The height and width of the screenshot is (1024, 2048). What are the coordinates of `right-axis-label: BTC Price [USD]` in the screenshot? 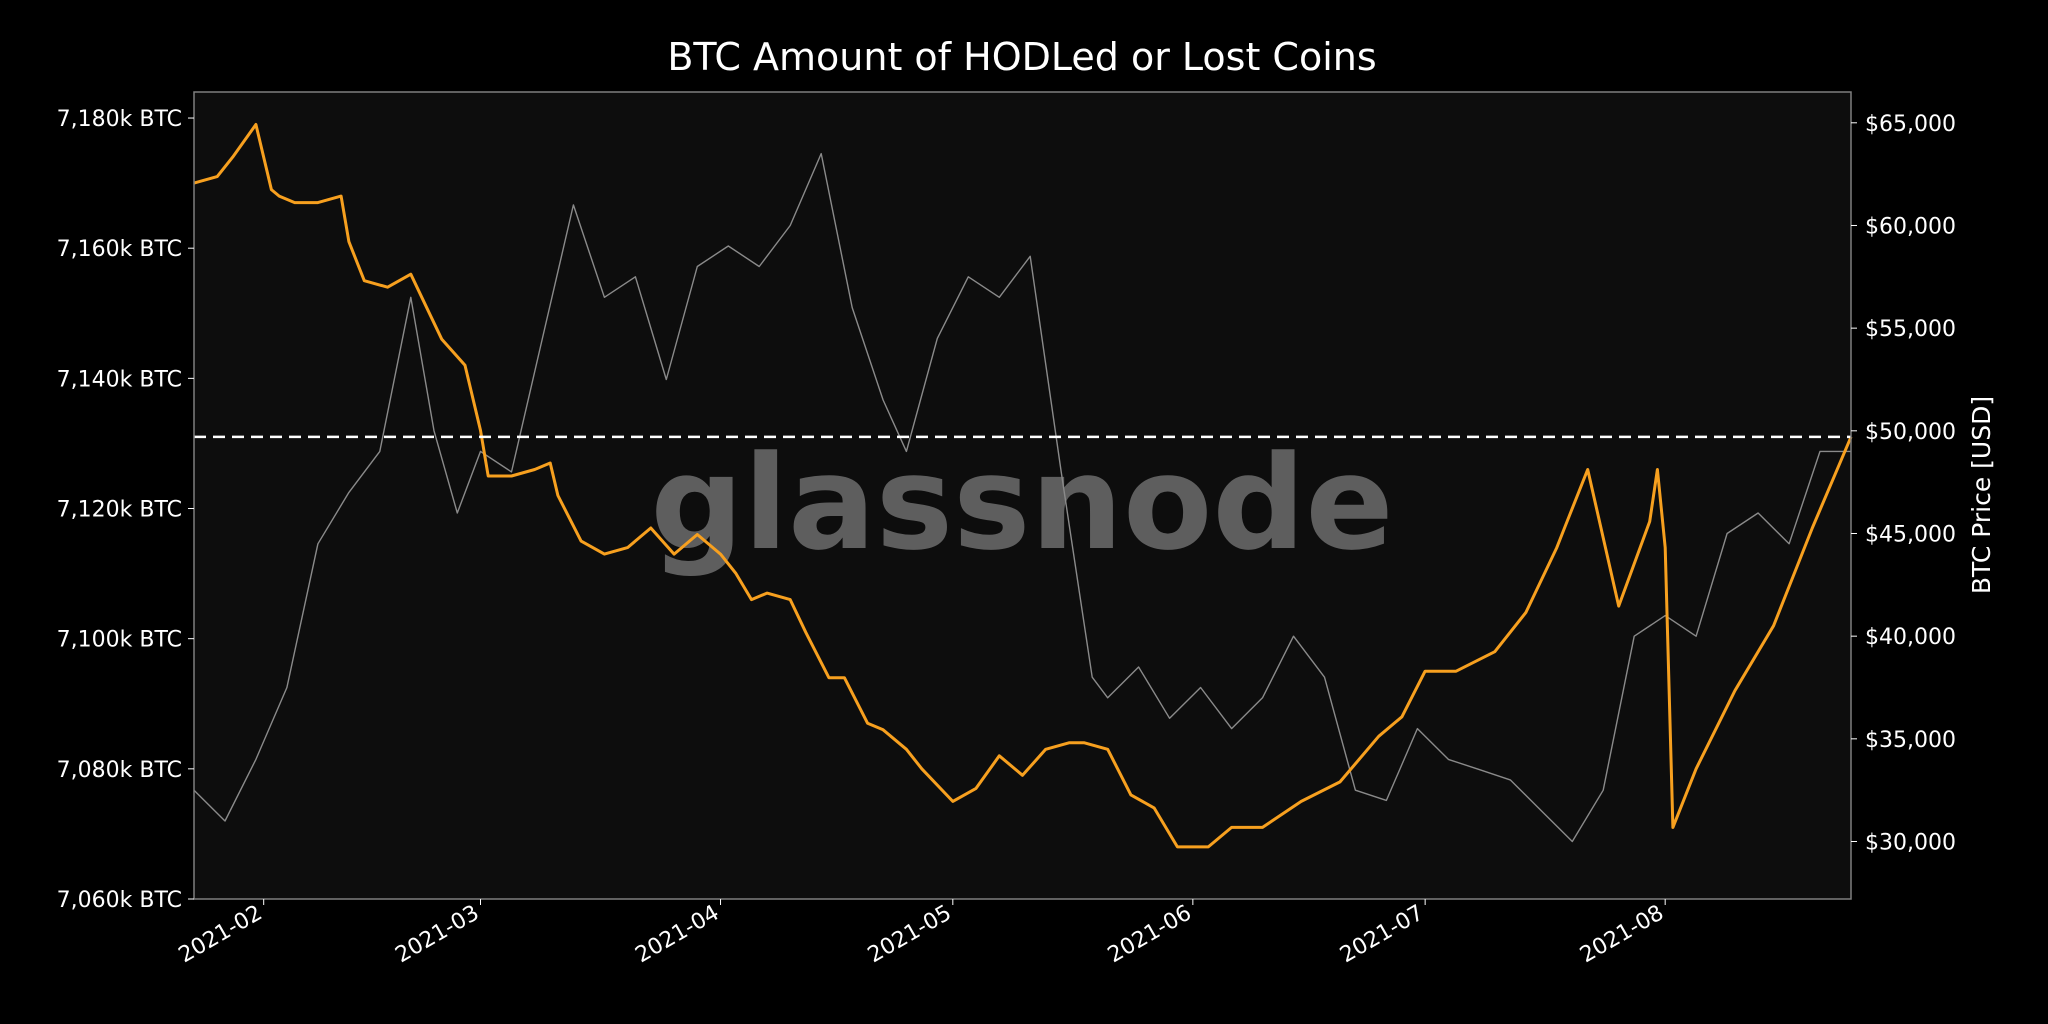 It's located at (1981, 495).